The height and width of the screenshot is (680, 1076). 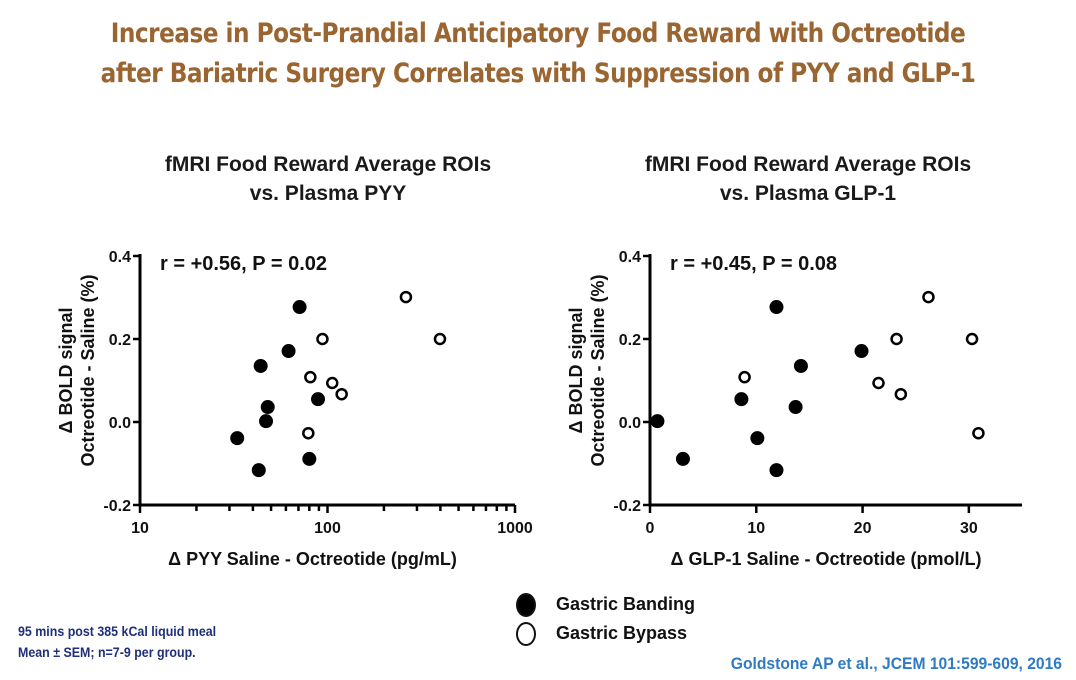 What do you see at coordinates (120, 257) in the screenshot?
I see `left-y-tick-label: 0.4` at bounding box center [120, 257].